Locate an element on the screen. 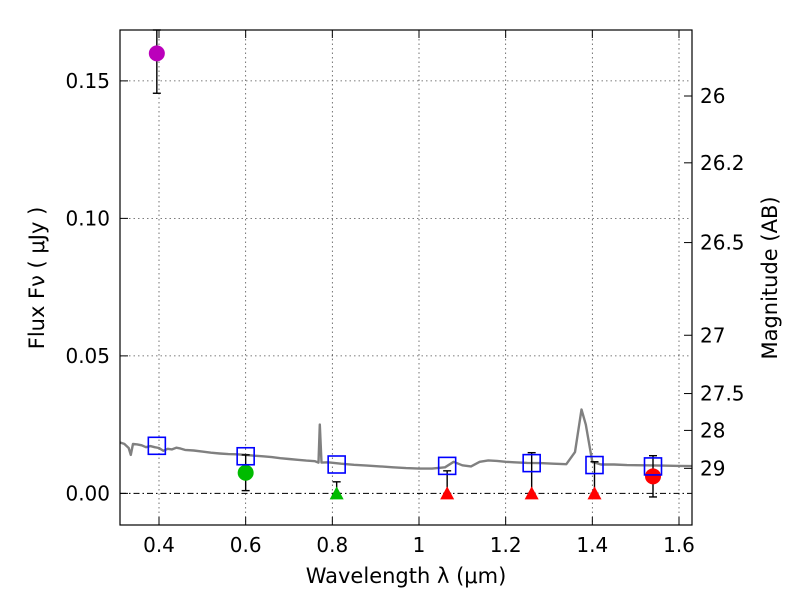 This screenshot has width=800, height=600. mag-tick-label: 27 is located at coordinates (712, 335).